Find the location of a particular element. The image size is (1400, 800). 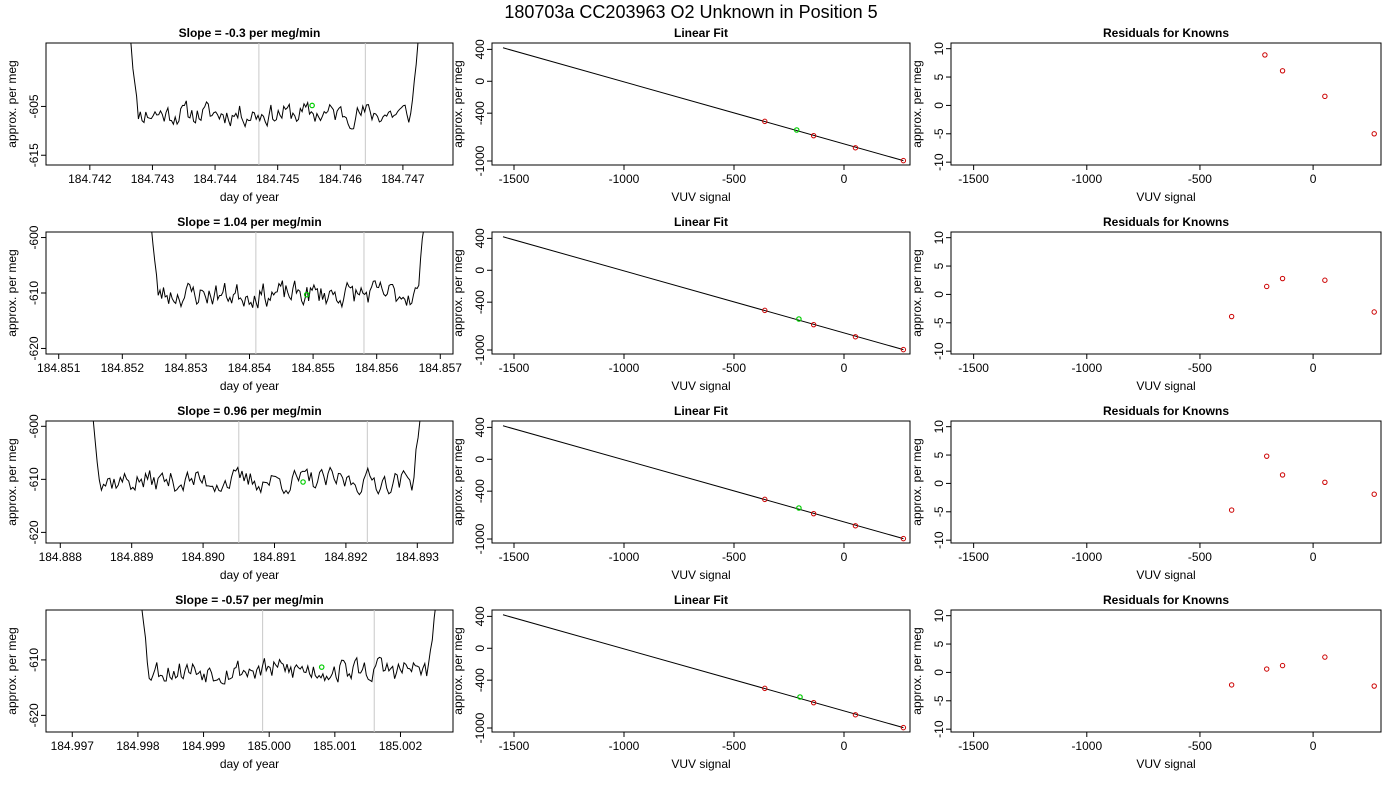

panel-title: Slope = 1.04 per meg/min is located at coordinates (249, 222).